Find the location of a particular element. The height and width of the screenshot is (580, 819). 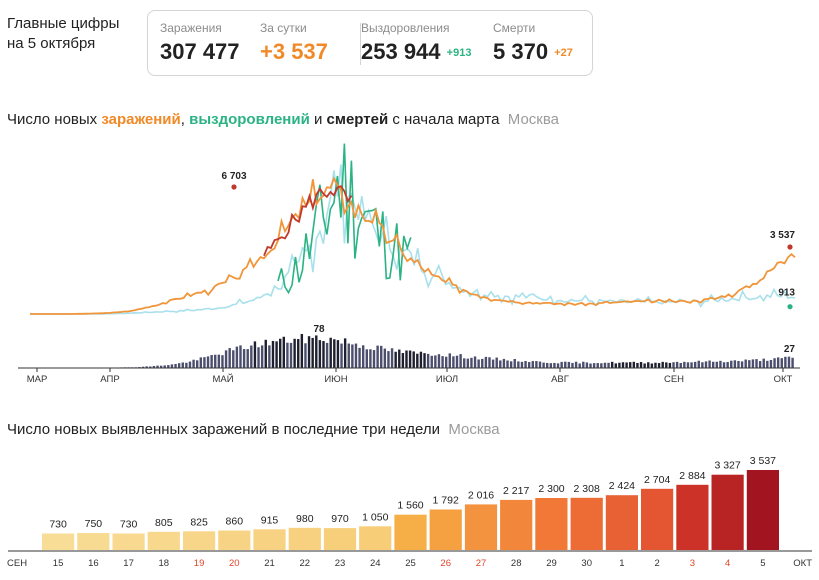

stat-recovered-value: 253 944 is located at coordinates (401, 51).